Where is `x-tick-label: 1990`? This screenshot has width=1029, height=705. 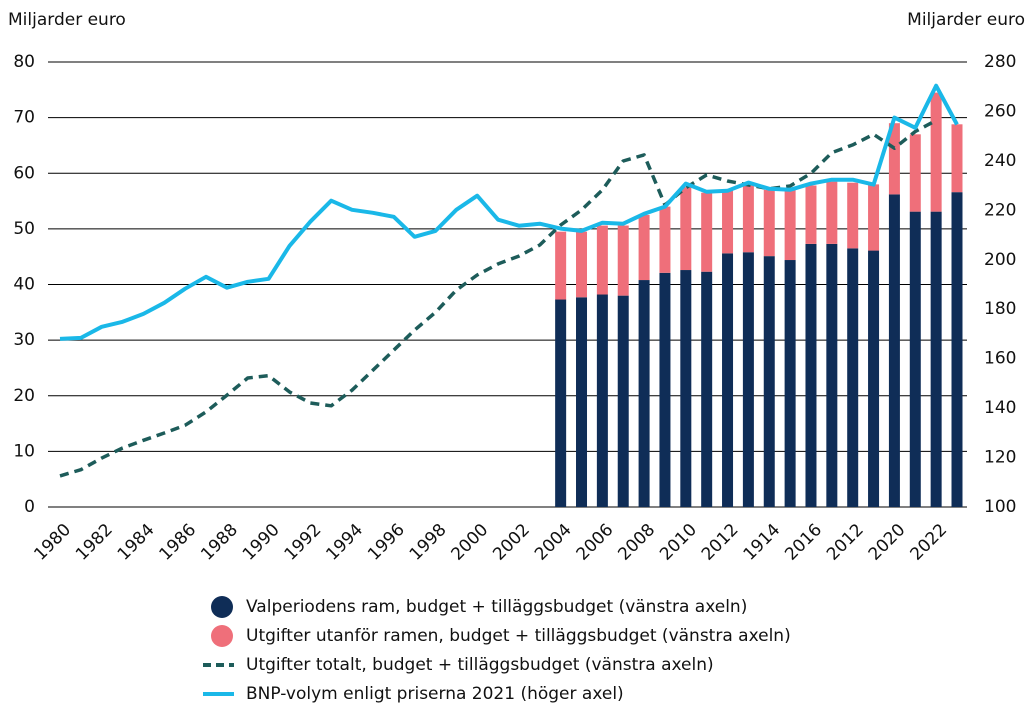
x-tick-label: 1990 is located at coordinates (261, 542).